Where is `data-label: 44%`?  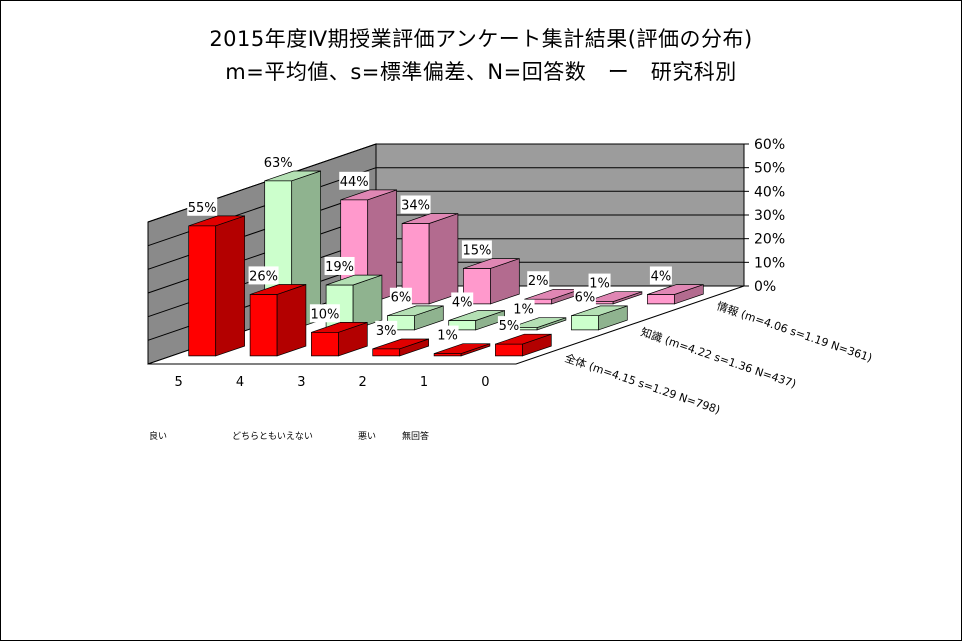
data-label: 44% is located at coordinates (354, 182).